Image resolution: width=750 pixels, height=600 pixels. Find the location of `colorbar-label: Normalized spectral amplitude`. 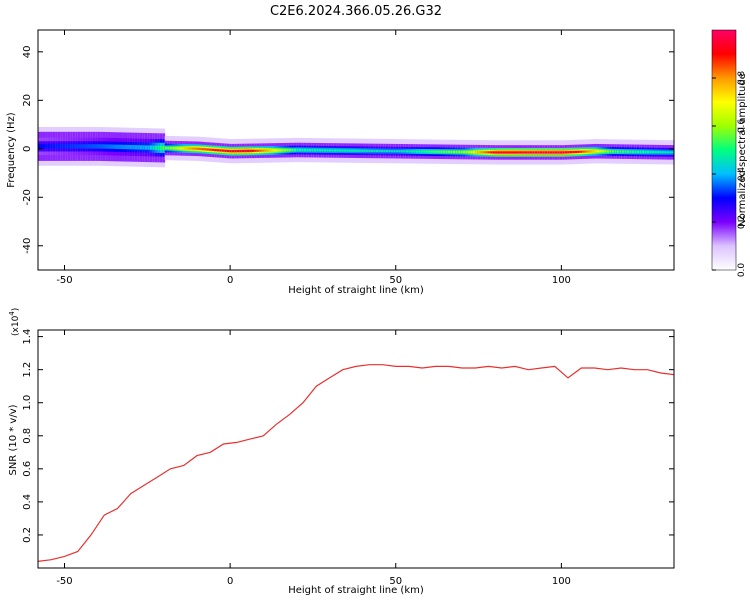

colorbar-label: Normalized spectral amplitude is located at coordinates (742, 150).